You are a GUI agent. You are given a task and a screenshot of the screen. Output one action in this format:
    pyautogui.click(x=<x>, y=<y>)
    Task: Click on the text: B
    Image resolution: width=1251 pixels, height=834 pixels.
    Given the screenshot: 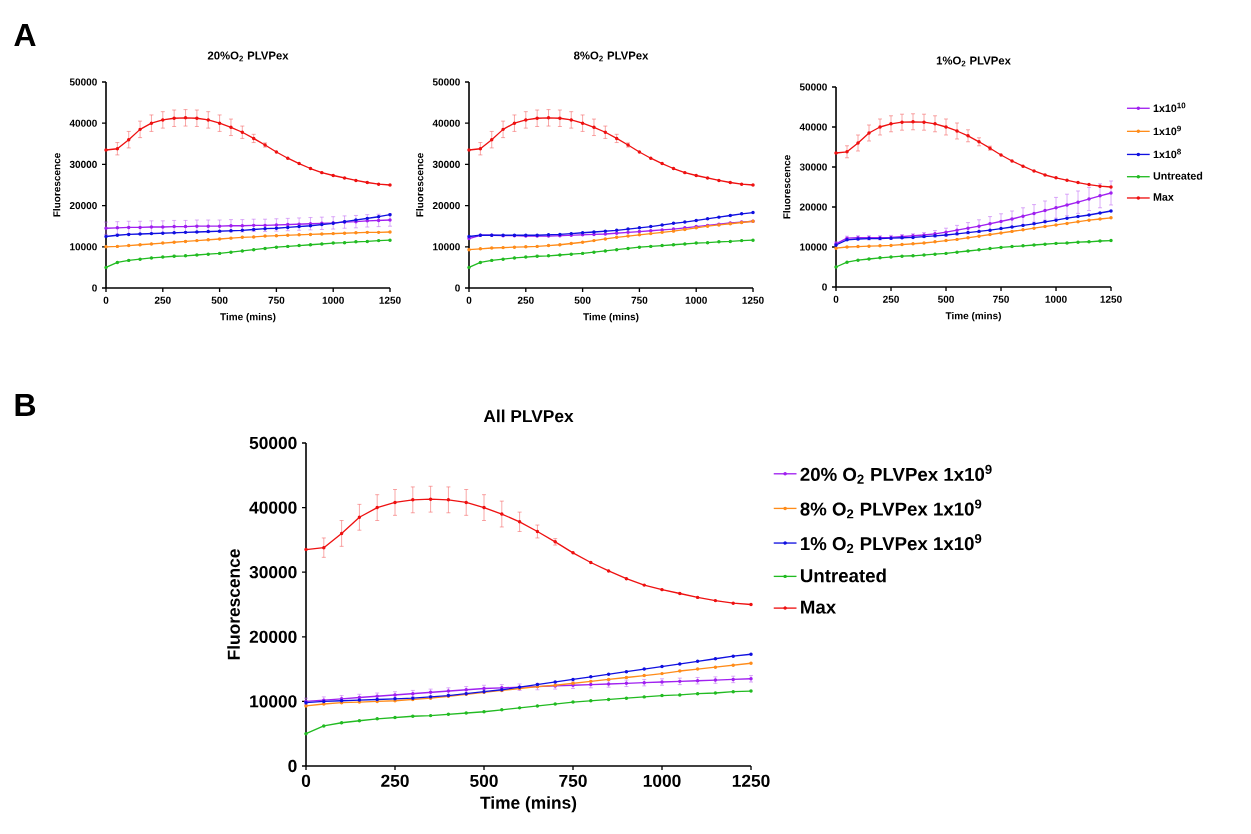 What is the action you would take?
    pyautogui.click(x=25, y=404)
    